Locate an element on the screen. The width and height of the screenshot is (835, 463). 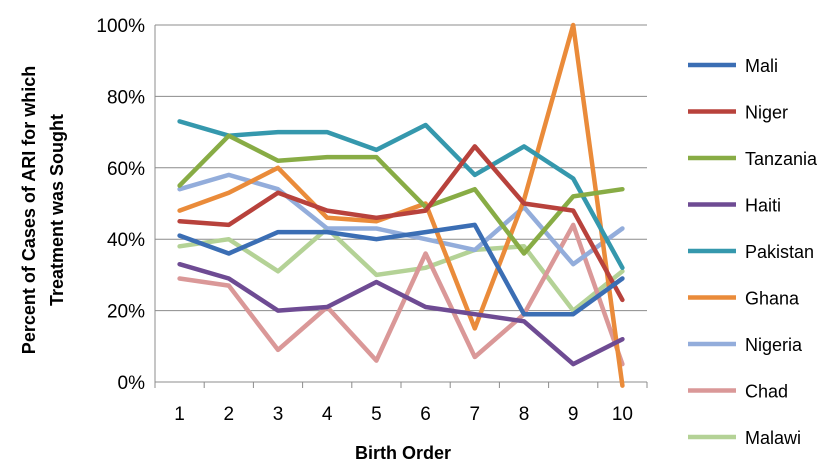
y-tick-label: 100% is located at coordinates (120, 26).